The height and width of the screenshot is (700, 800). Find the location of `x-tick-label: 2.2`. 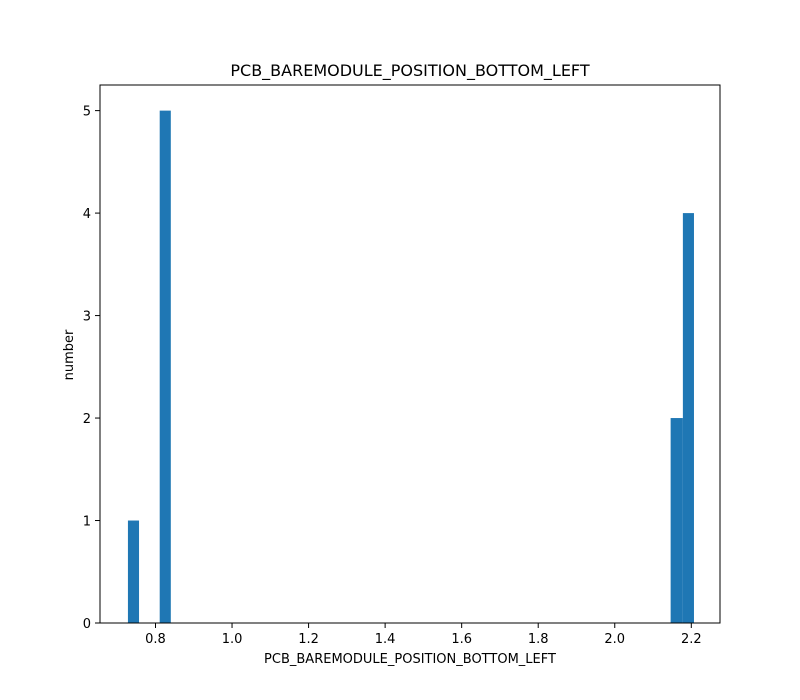

x-tick-label: 2.2 is located at coordinates (691, 639).